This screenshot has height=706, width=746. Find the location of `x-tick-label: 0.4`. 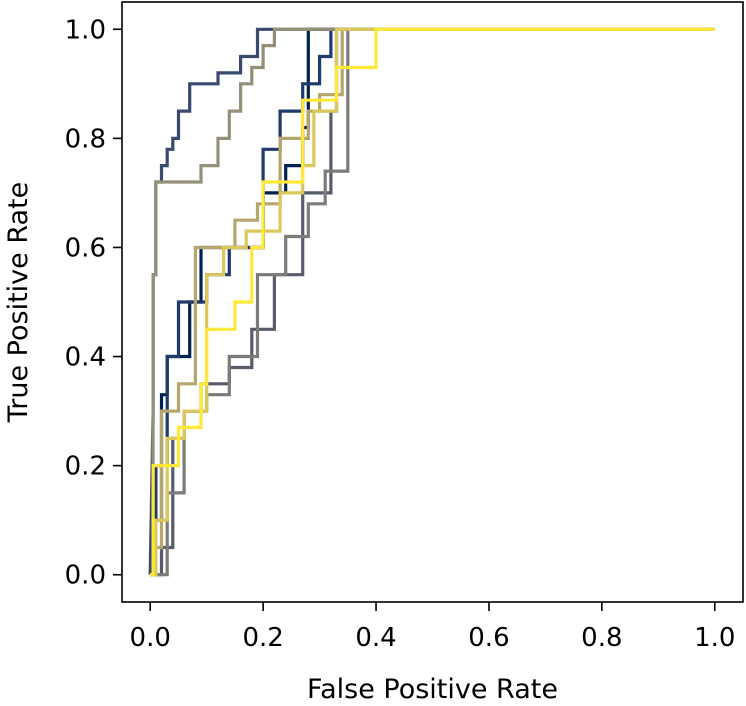

x-tick-label: 0.4 is located at coordinates (375, 638).